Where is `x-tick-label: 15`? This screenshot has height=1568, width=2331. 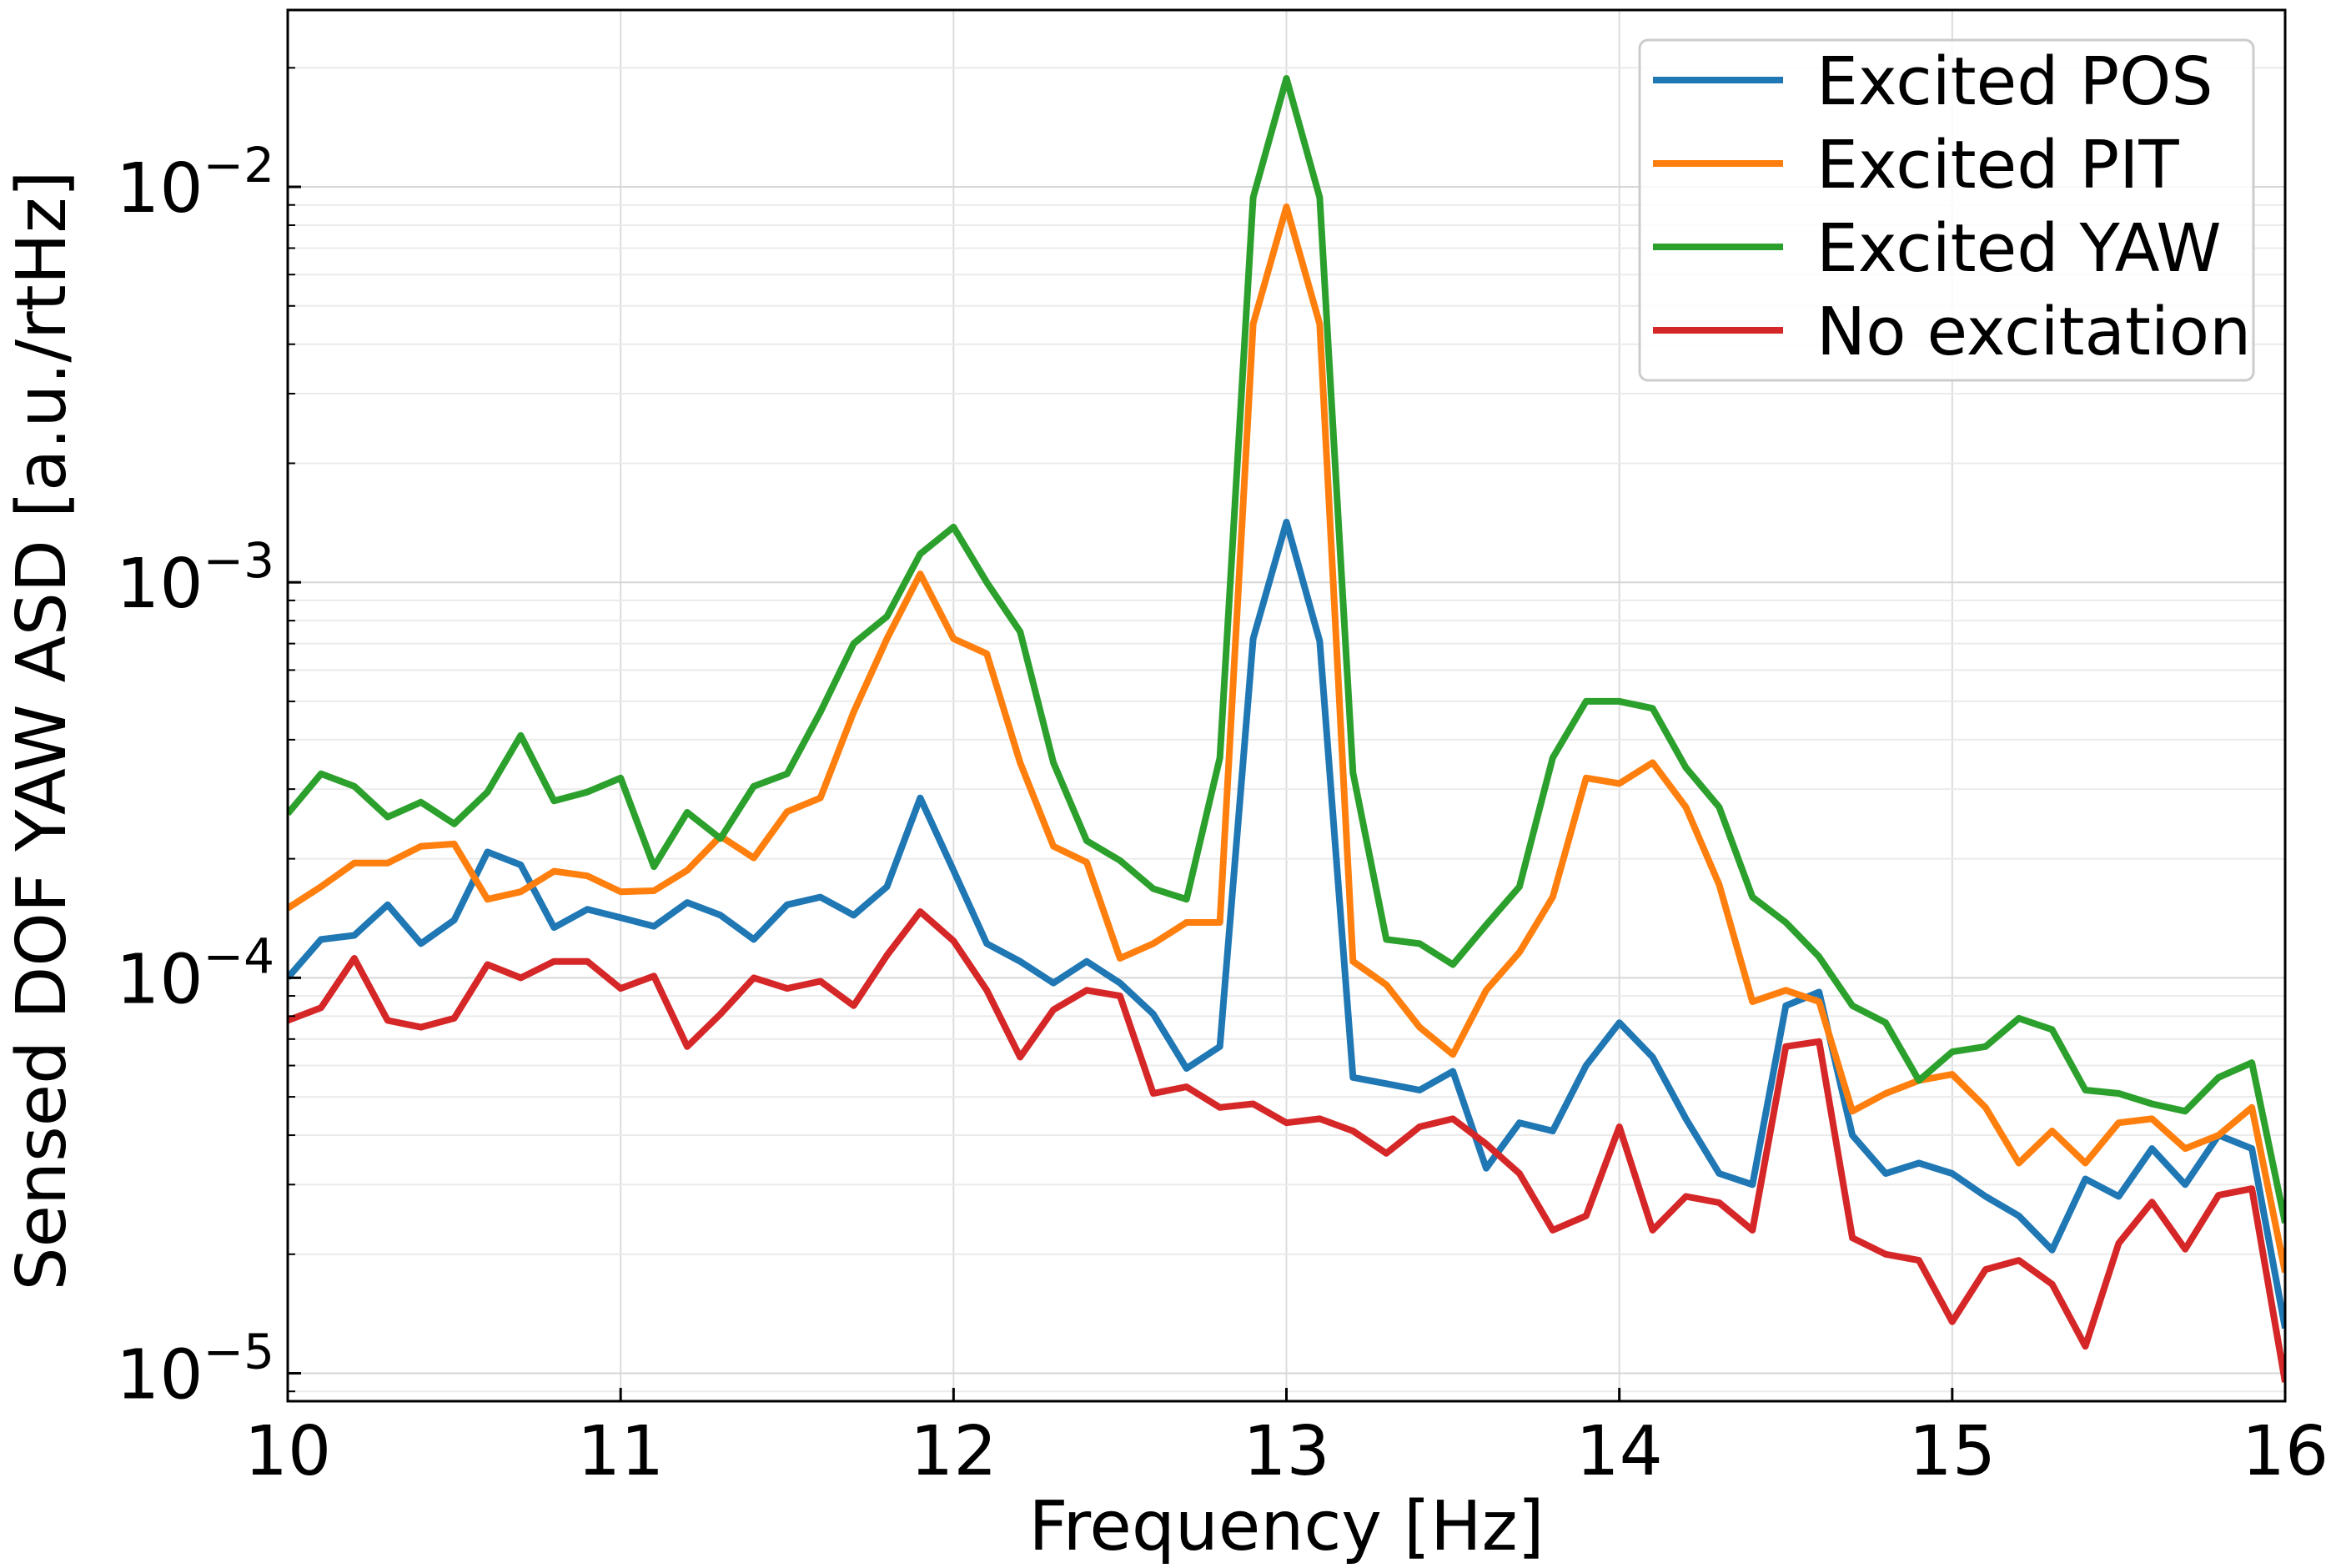 x-tick-label: 15 is located at coordinates (1952, 1451).